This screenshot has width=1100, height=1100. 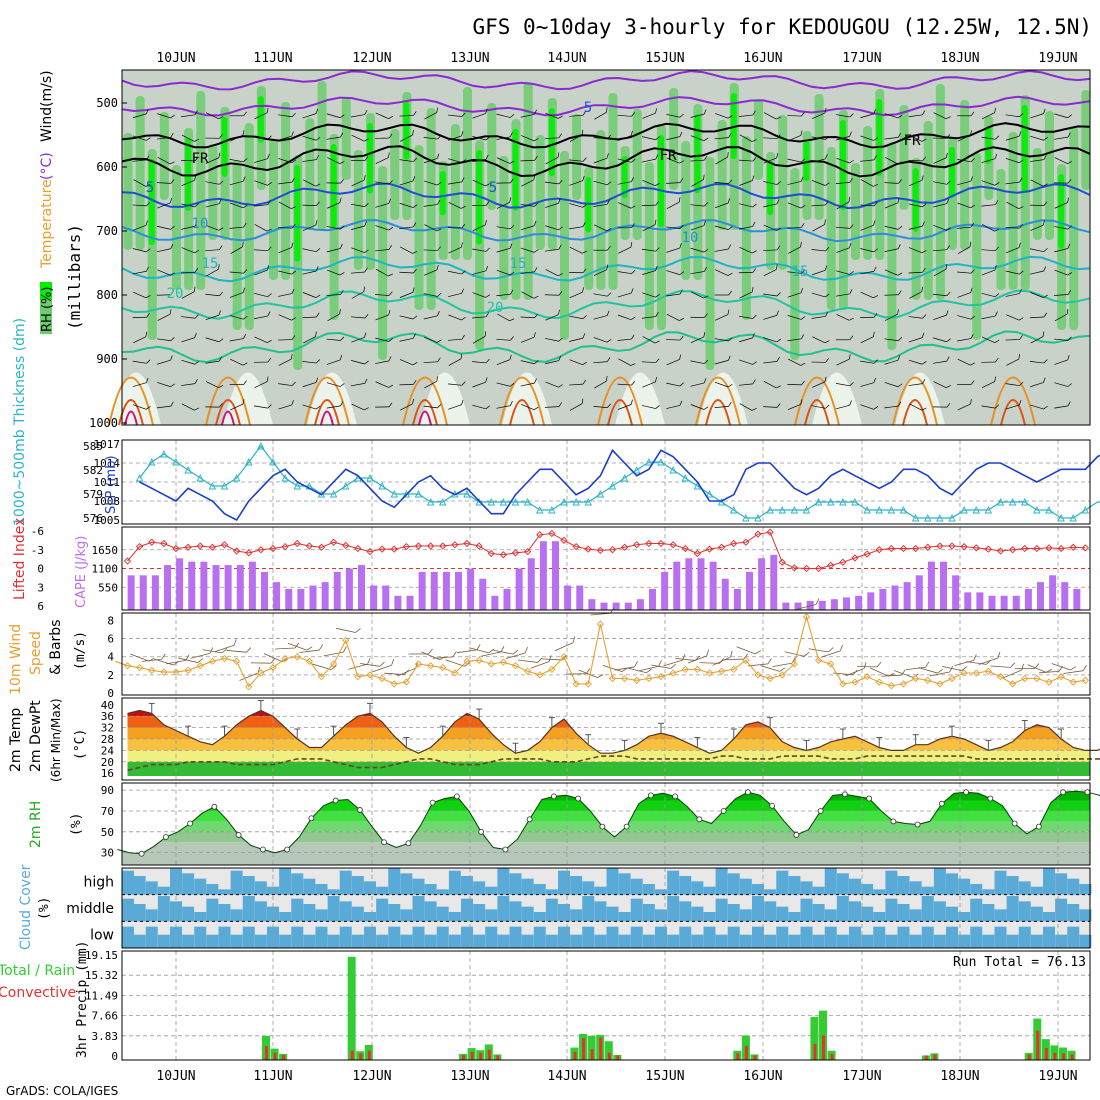 I want to click on precip-total-bar, so click(x=591, y=1047).